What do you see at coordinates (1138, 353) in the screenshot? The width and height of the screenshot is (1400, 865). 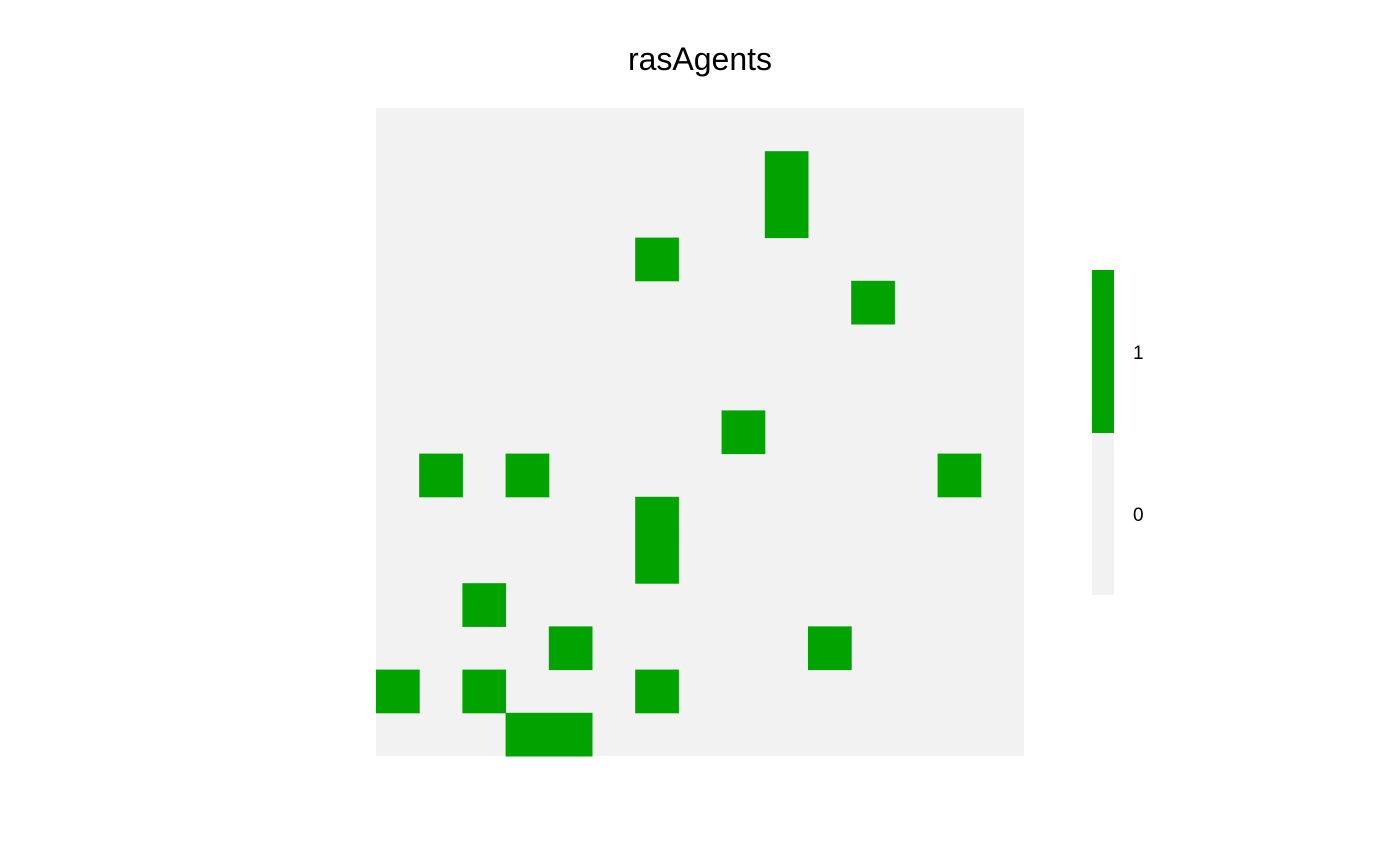 I see `legend-label-1: 1` at bounding box center [1138, 353].